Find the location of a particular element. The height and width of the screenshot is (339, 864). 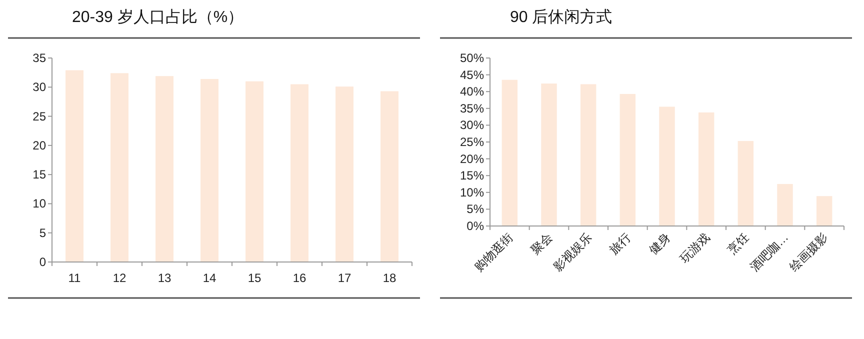

x-tick-label: 健身 is located at coordinates (660, 244).